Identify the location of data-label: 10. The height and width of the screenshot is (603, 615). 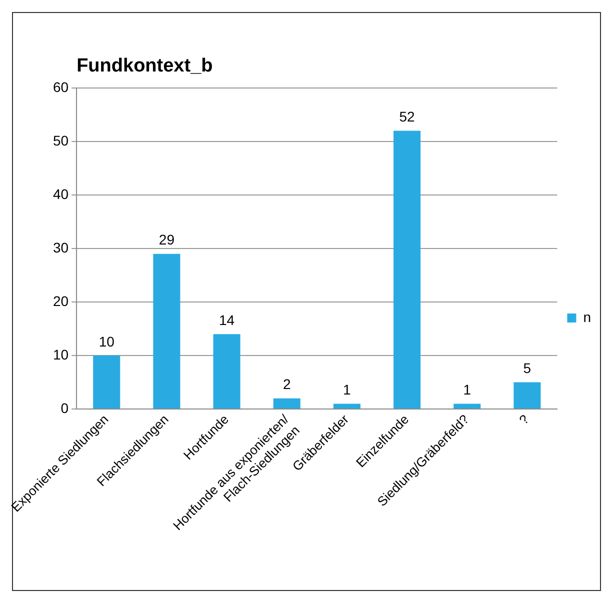
(106, 341).